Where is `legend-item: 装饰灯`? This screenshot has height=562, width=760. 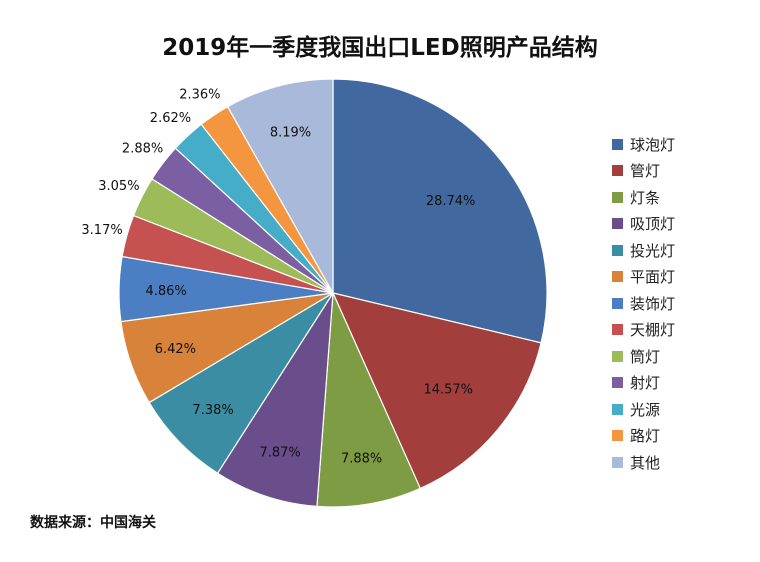 legend-item: 装饰灯 is located at coordinates (643, 303).